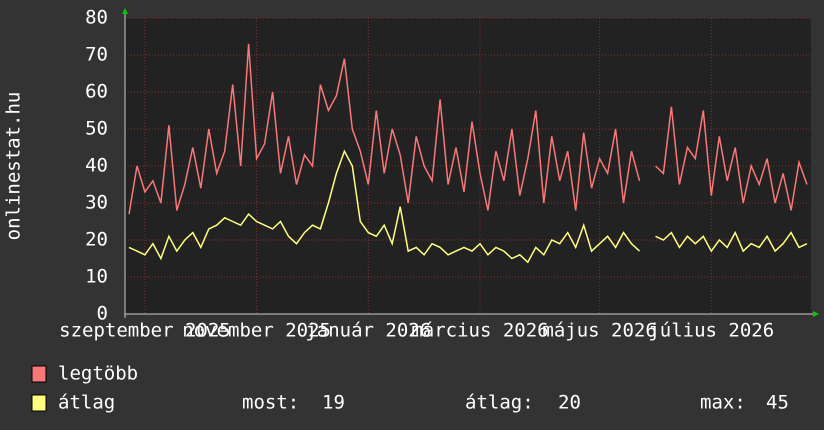 Image resolution: width=824 pixels, height=430 pixels. What do you see at coordinates (333, 403) in the screenshot?
I see `stat-value: 19` at bounding box center [333, 403].